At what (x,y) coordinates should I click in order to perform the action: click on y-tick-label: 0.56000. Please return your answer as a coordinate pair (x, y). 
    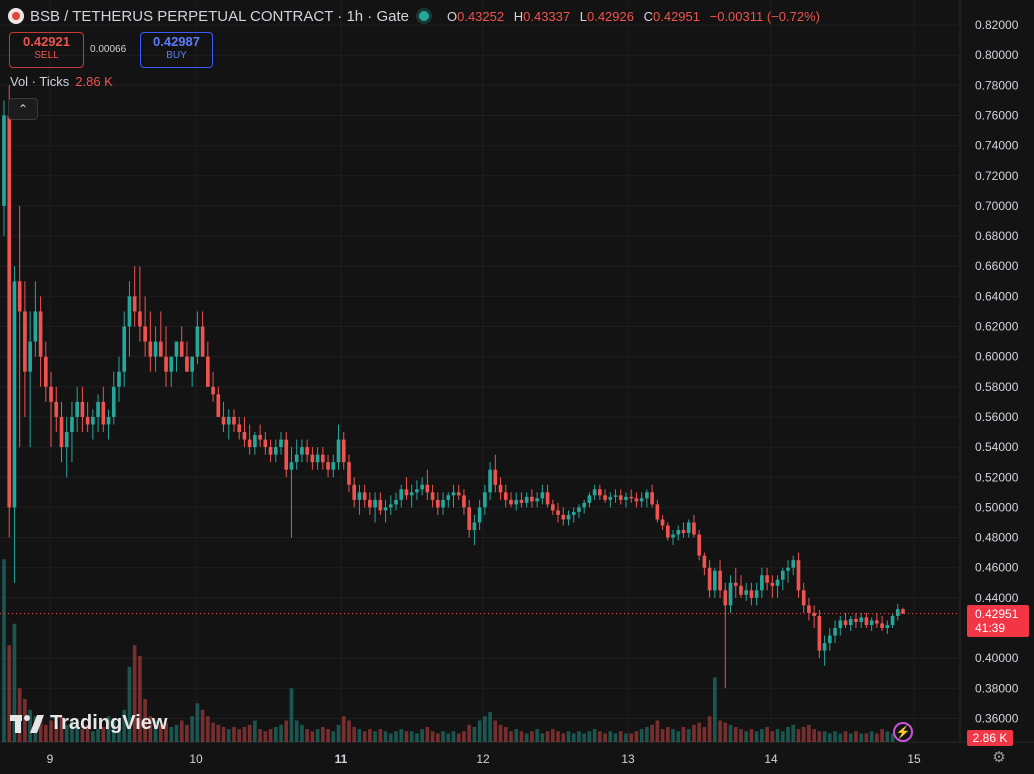
    Looking at the image, I should click on (997, 417).